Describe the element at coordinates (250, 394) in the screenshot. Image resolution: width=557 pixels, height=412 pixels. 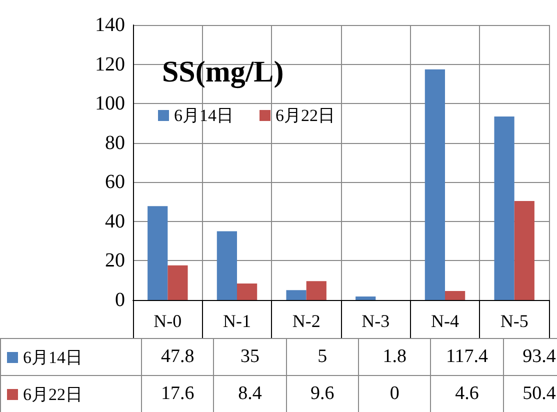
I see `data-label: 8.4` at that location.